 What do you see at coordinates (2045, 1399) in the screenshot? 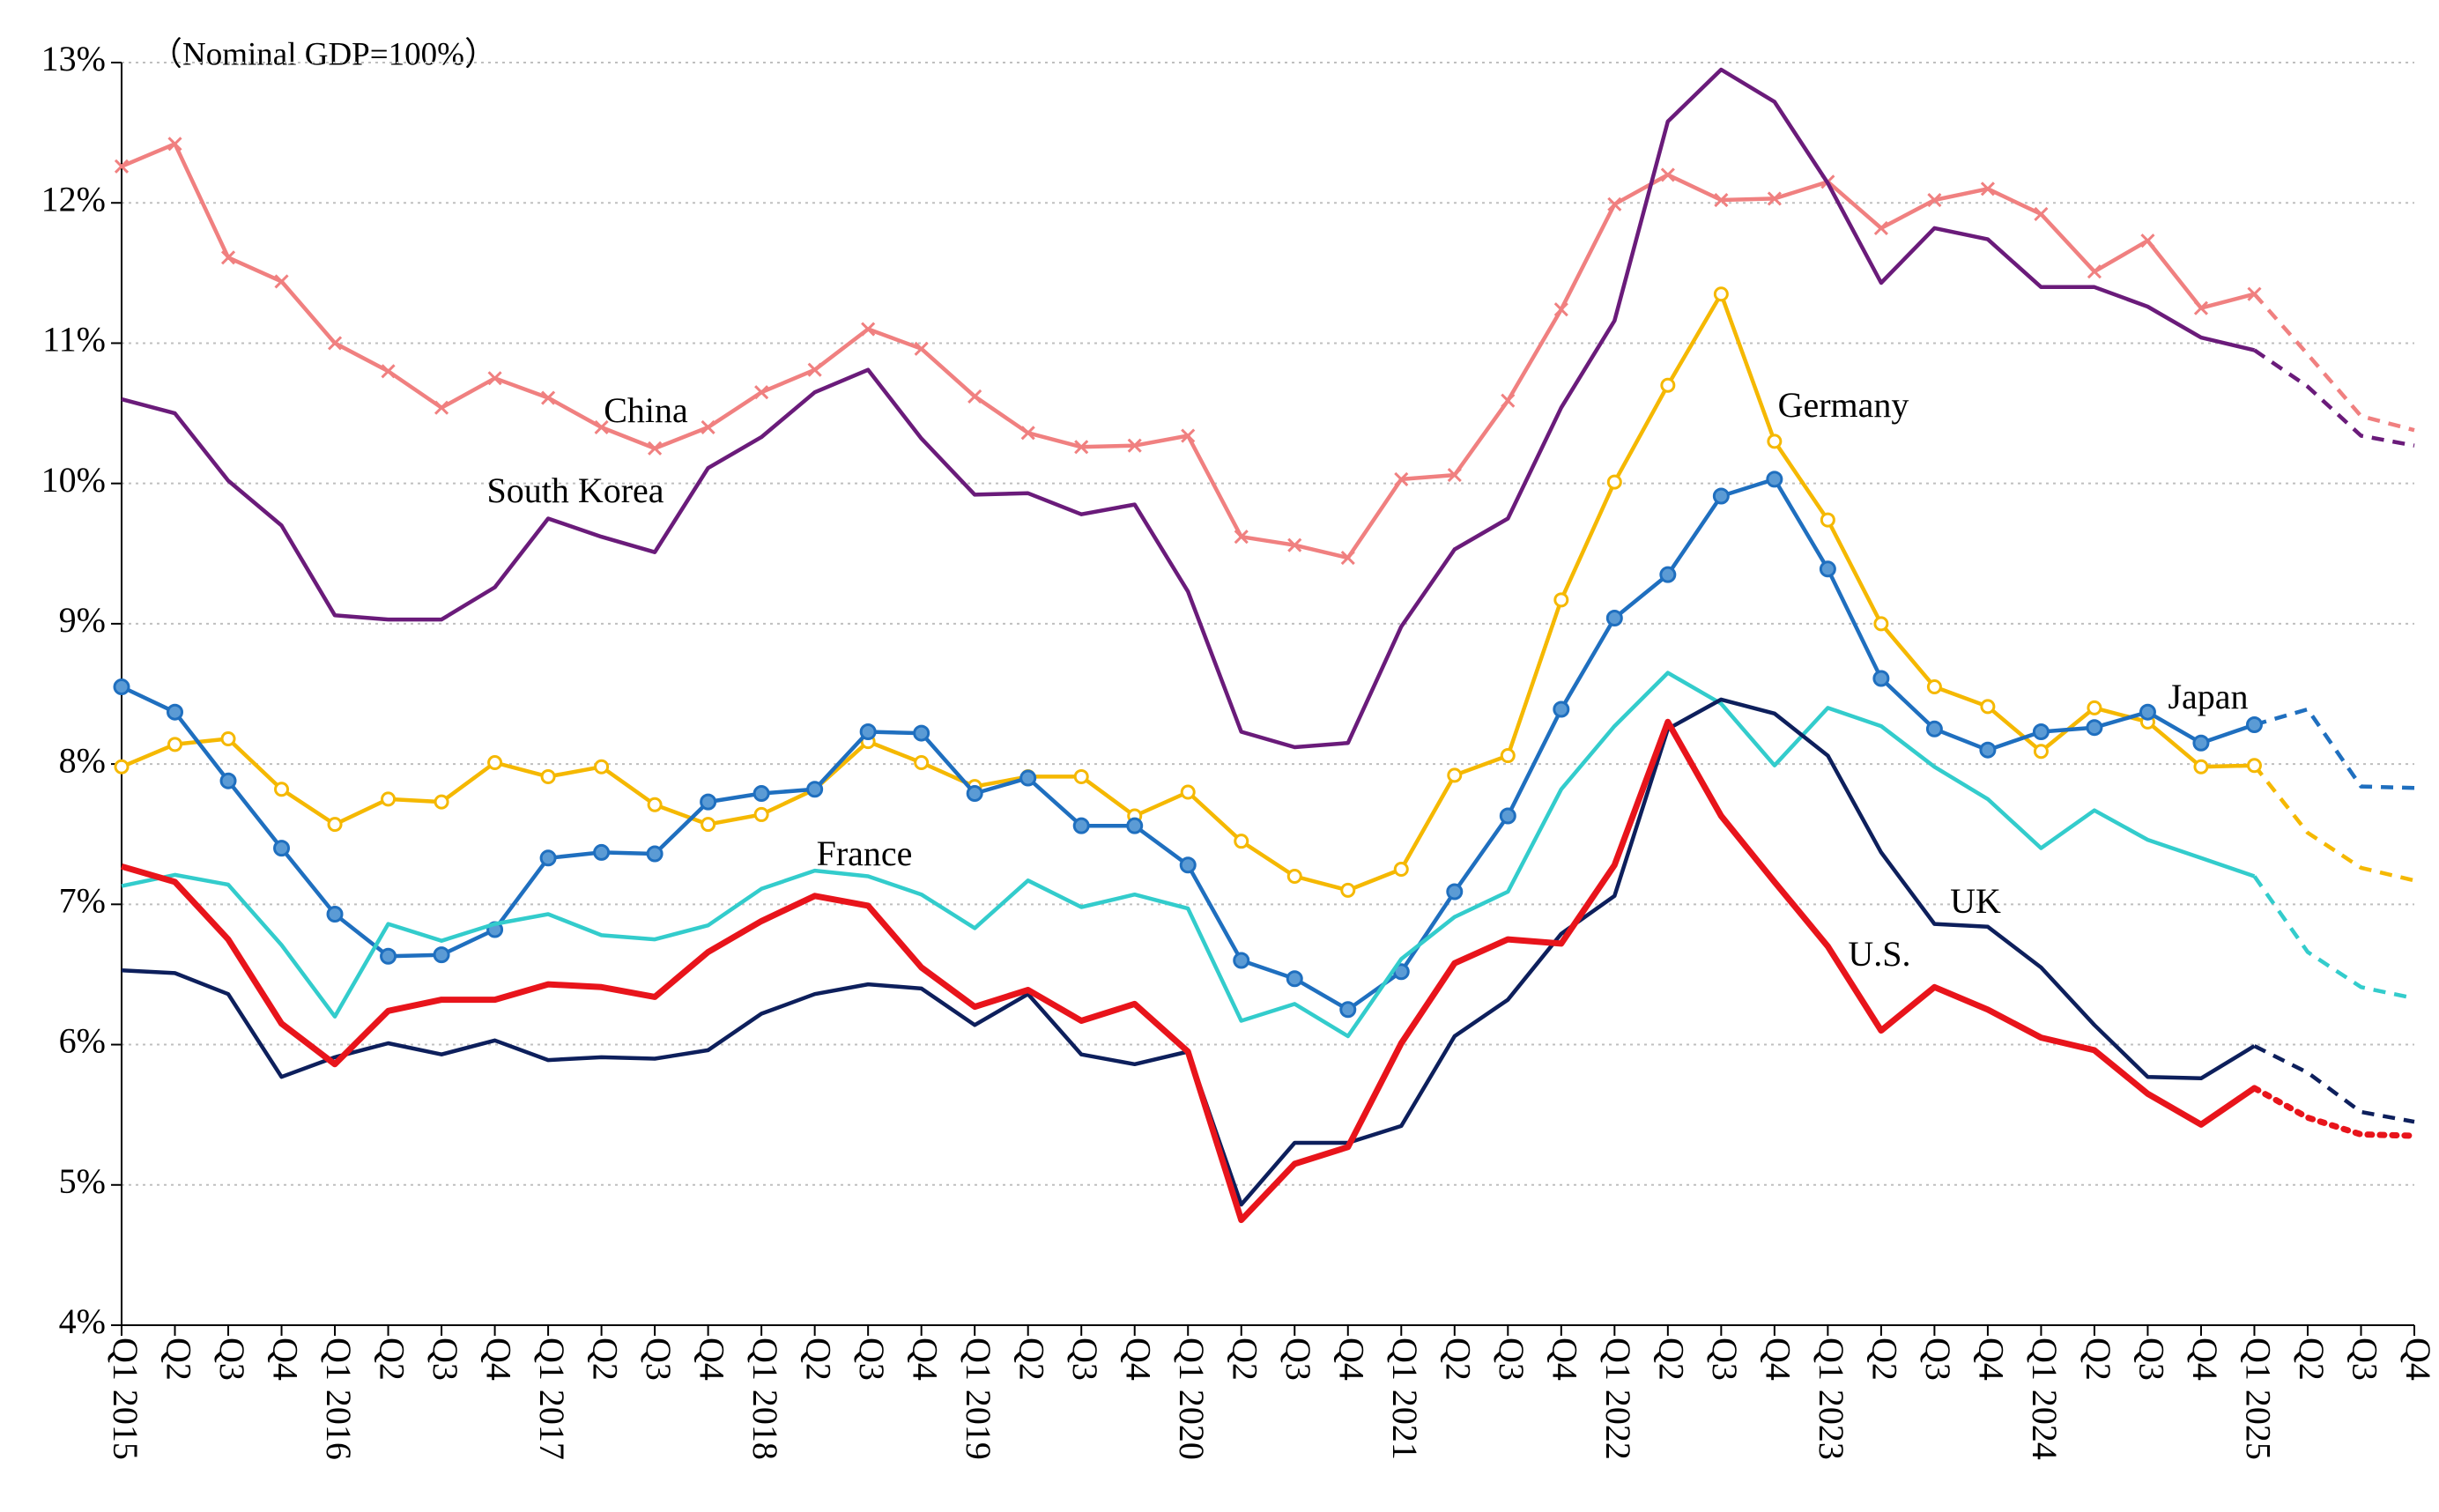
I see `x-tick-label: Q1 2024` at bounding box center [2045, 1399].